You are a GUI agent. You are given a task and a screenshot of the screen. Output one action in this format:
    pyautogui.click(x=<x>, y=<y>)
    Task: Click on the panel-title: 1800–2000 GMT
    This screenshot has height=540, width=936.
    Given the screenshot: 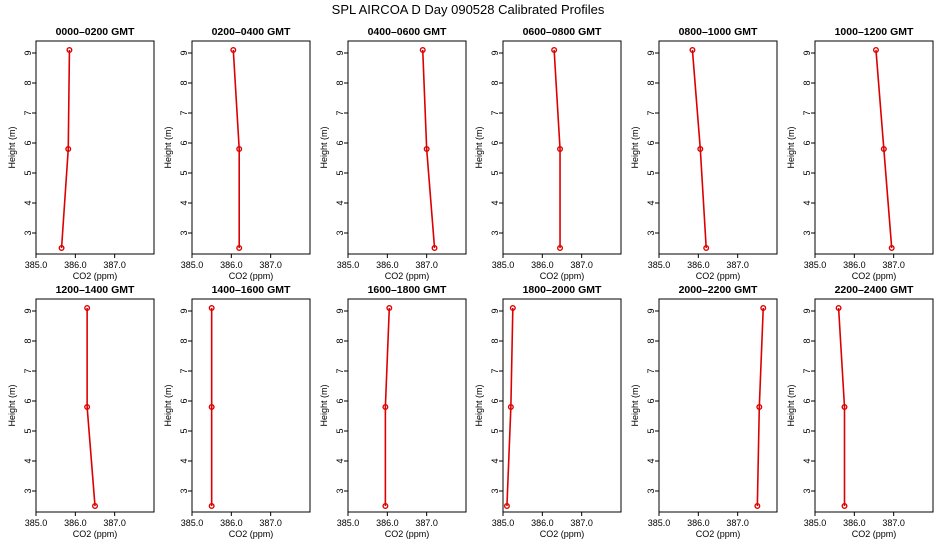 What is the action you would take?
    pyautogui.click(x=562, y=290)
    